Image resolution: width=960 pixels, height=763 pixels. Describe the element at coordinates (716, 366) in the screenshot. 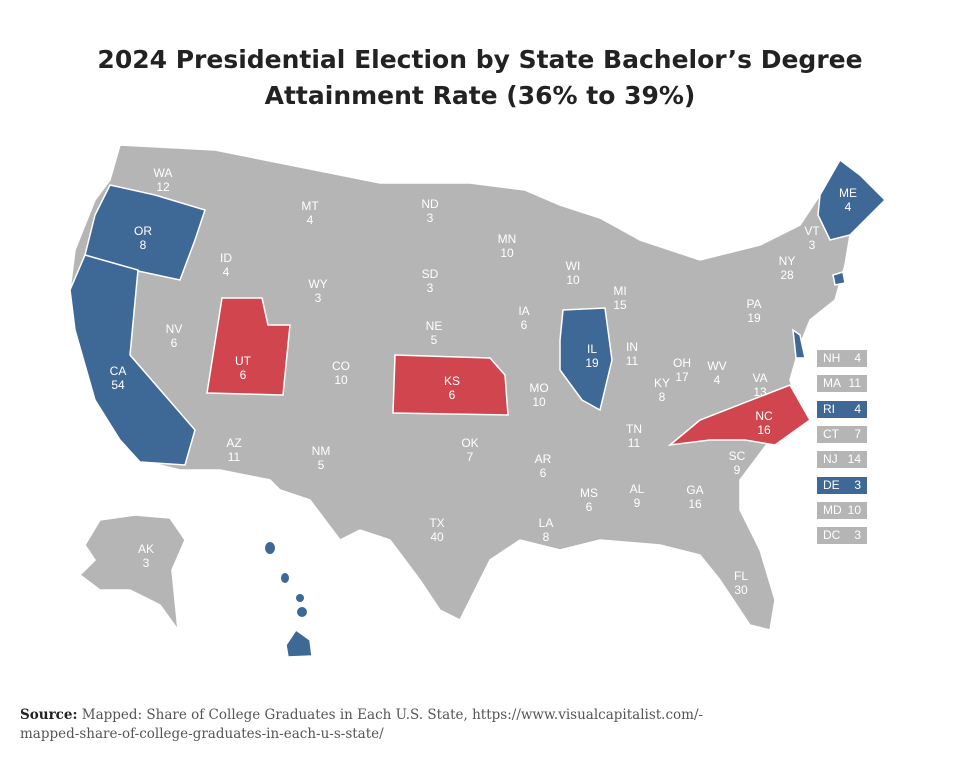

I see `state-abbr: WV` at that location.